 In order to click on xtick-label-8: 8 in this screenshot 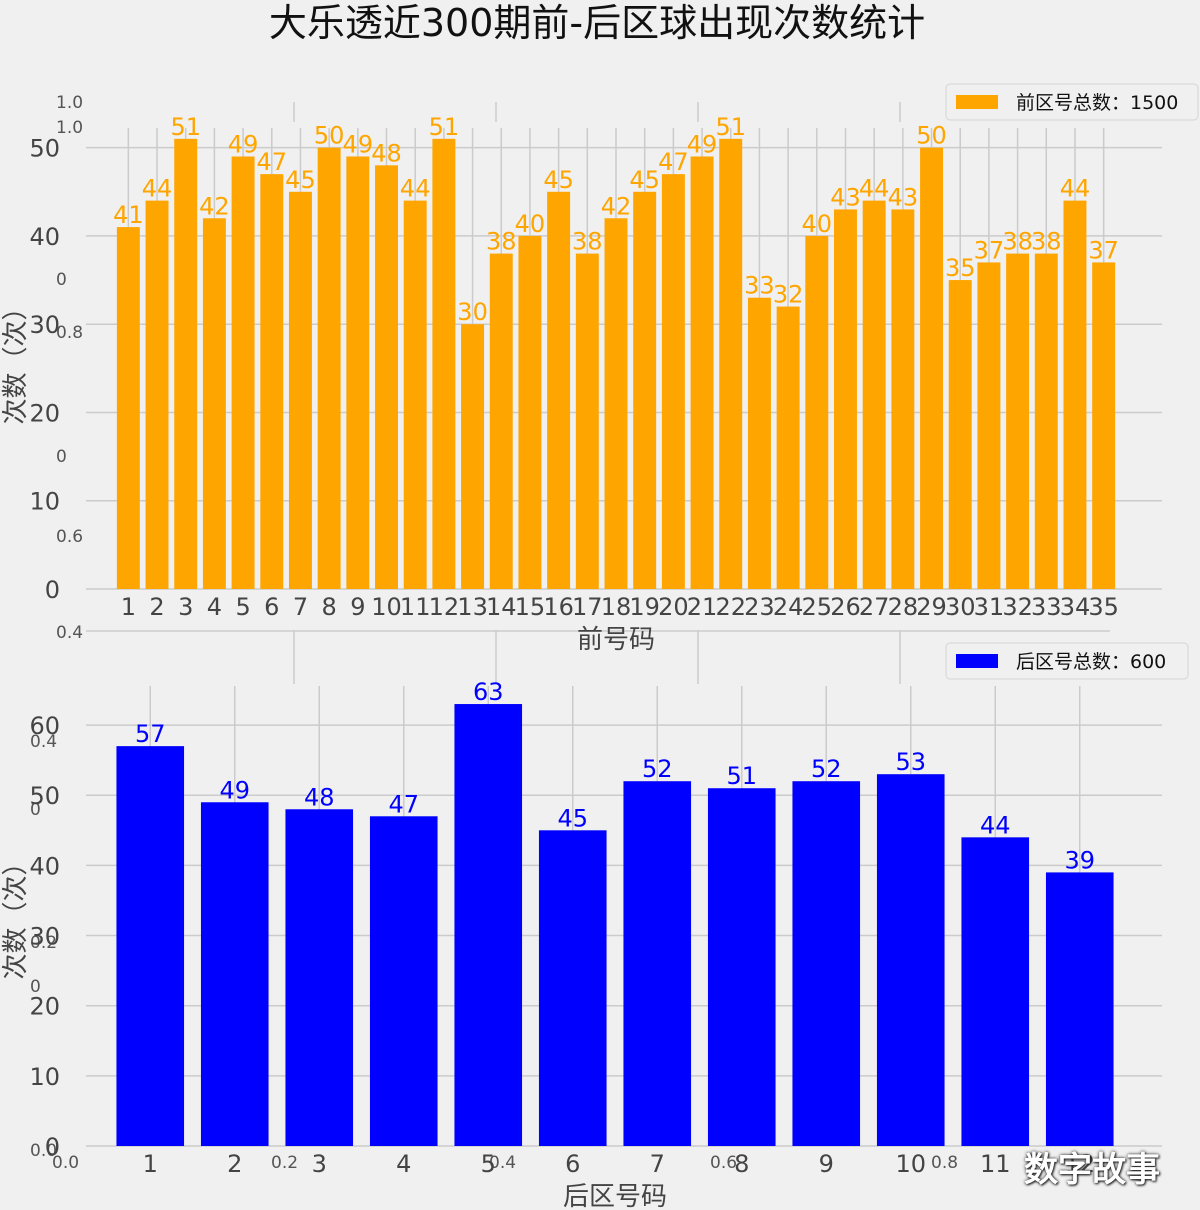, I will do `click(329, 607)`.